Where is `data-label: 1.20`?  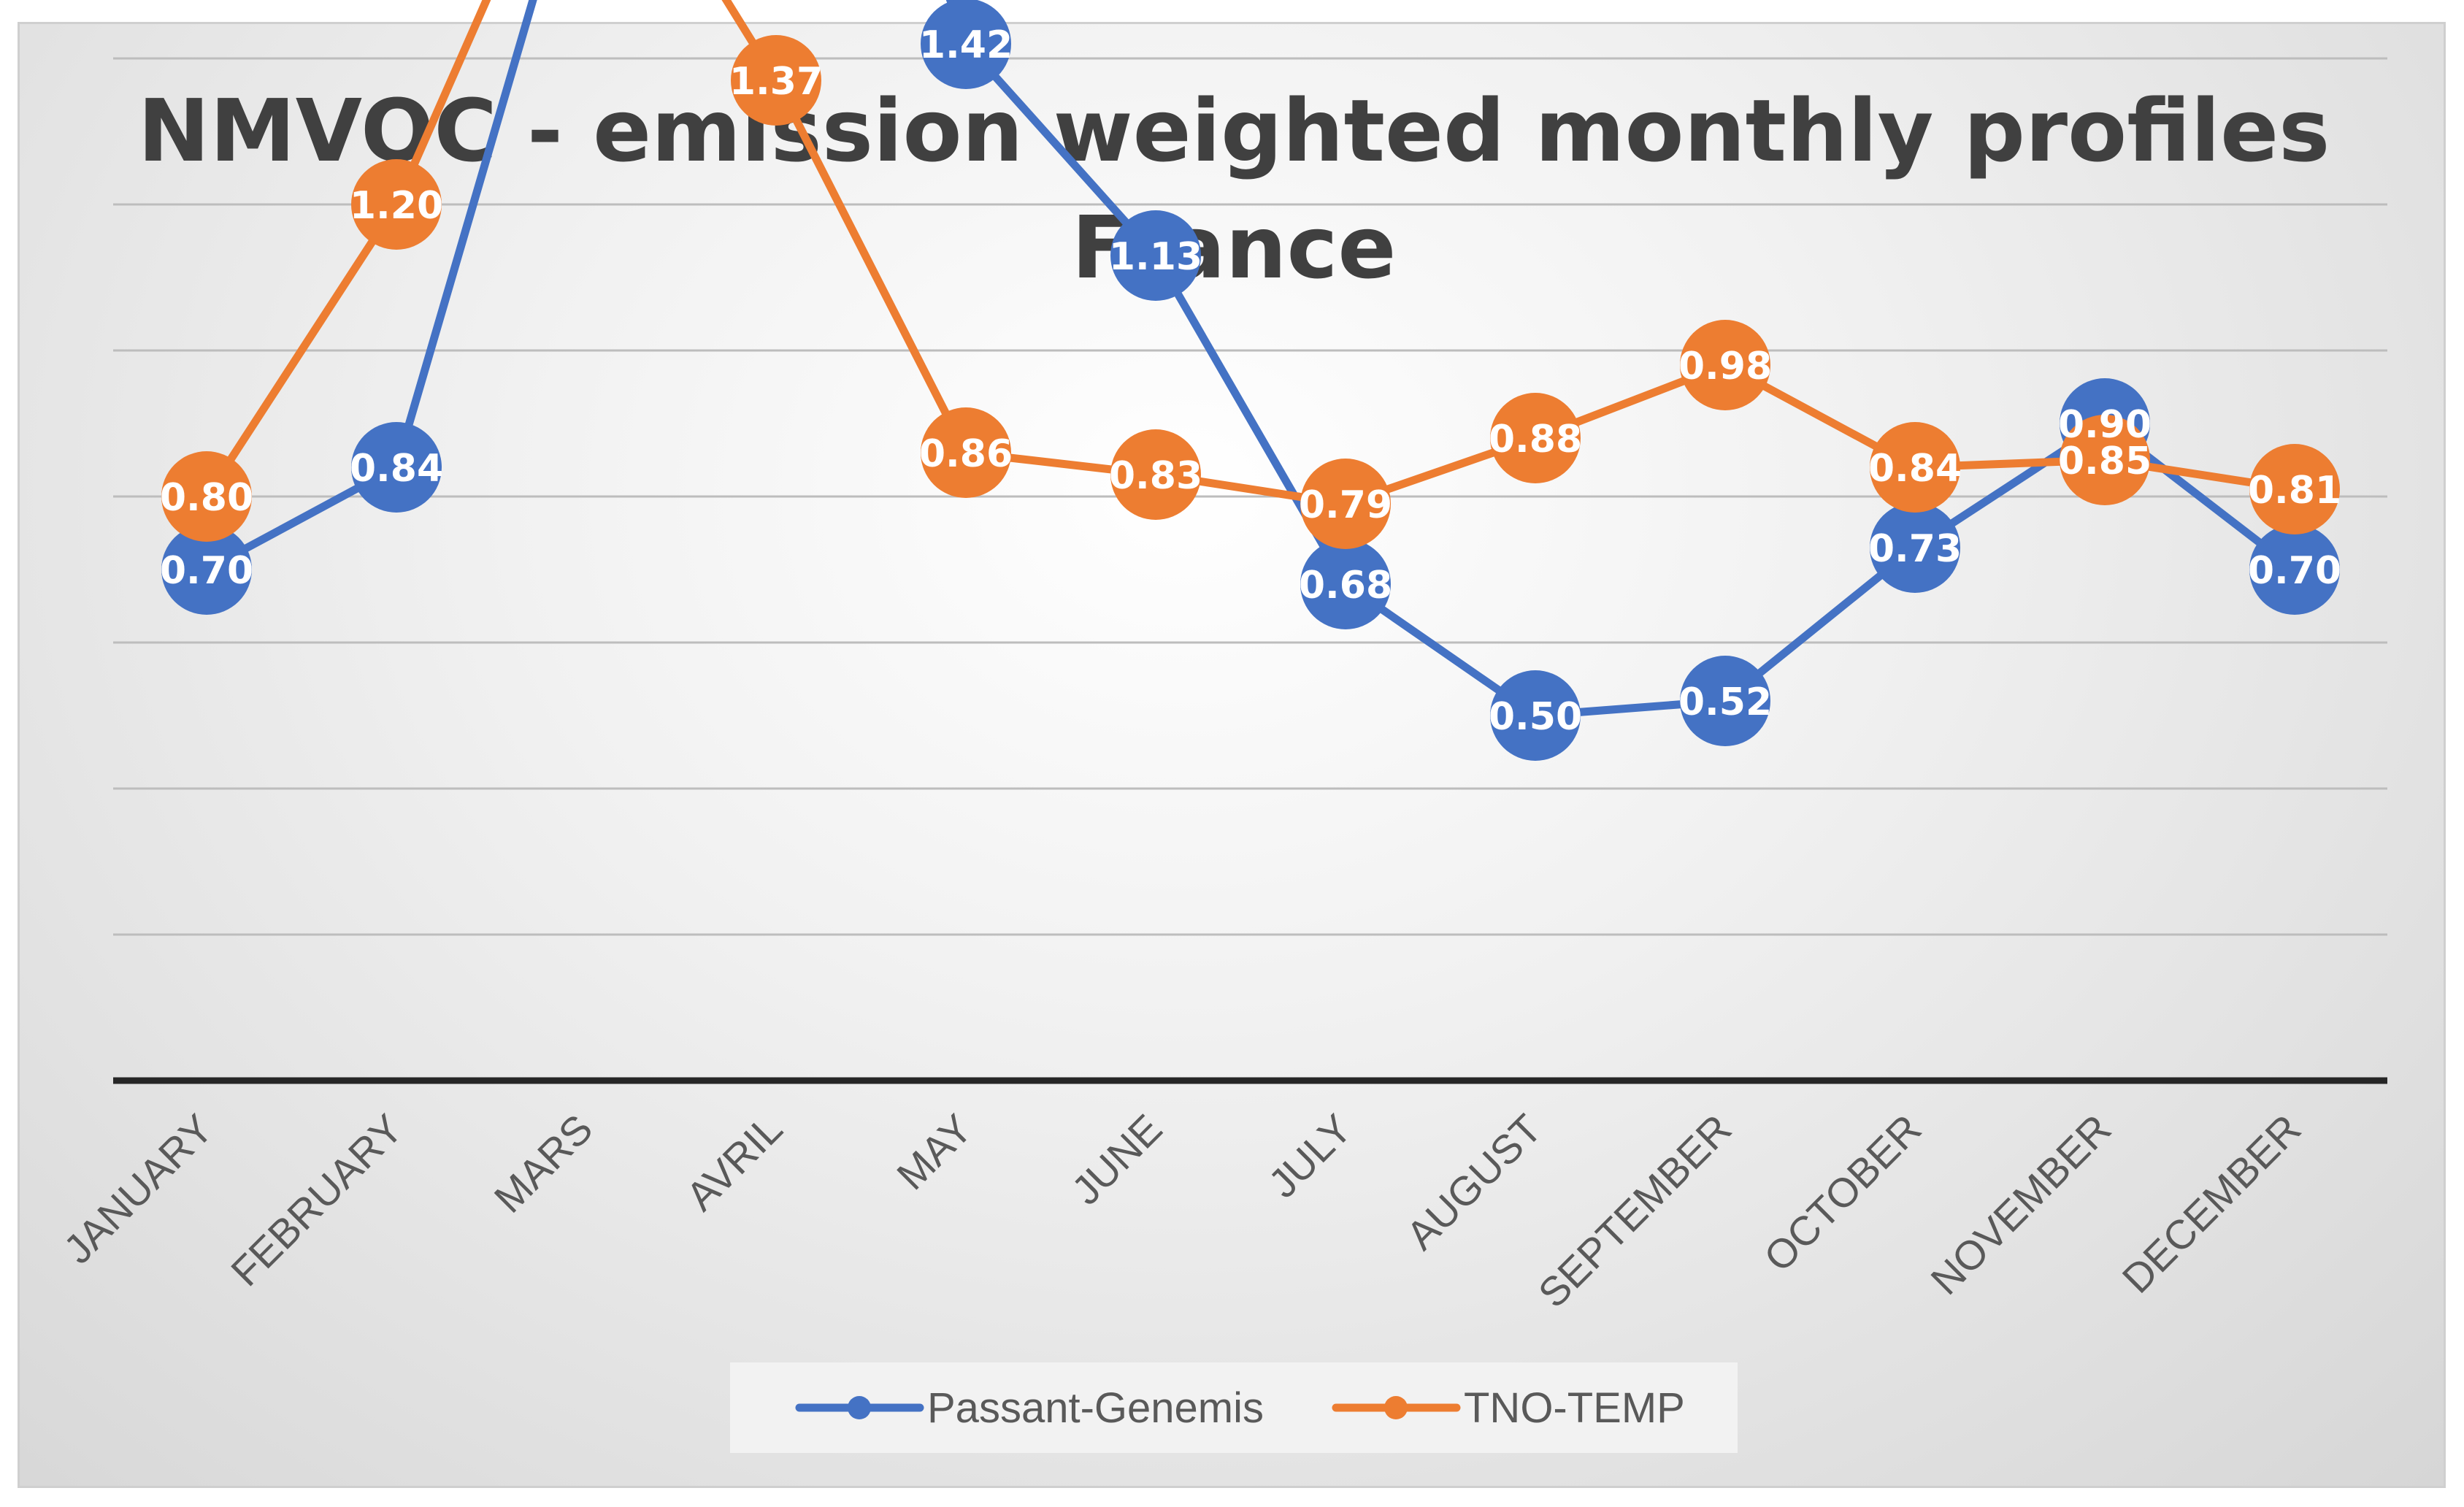
data-label: 1.20 is located at coordinates (396, 206).